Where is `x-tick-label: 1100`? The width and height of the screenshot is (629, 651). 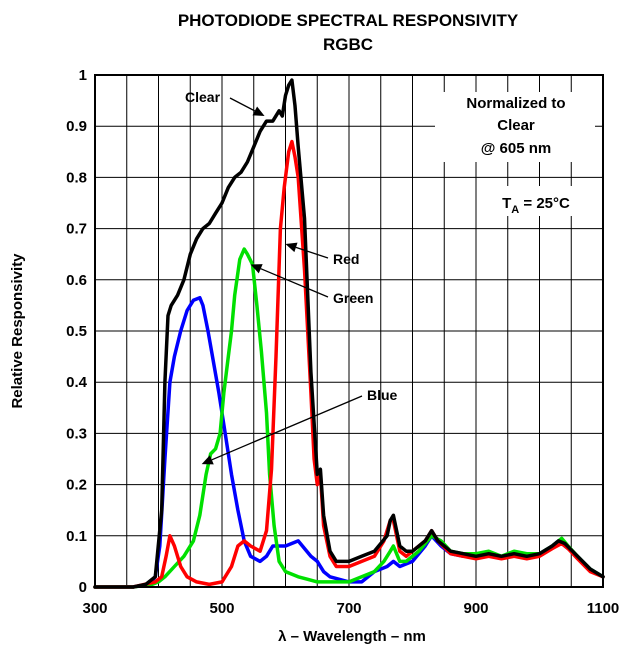 x-tick-label: 1100 is located at coordinates (603, 608).